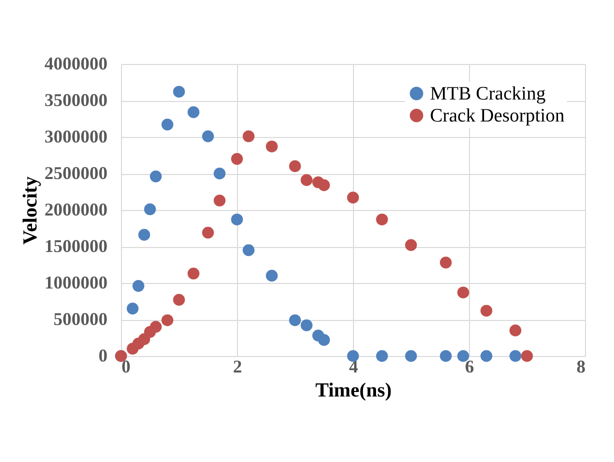 This screenshot has height=462, width=614. What do you see at coordinates (76, 210) in the screenshot?
I see `y-tick-label: 2000000` at bounding box center [76, 210].